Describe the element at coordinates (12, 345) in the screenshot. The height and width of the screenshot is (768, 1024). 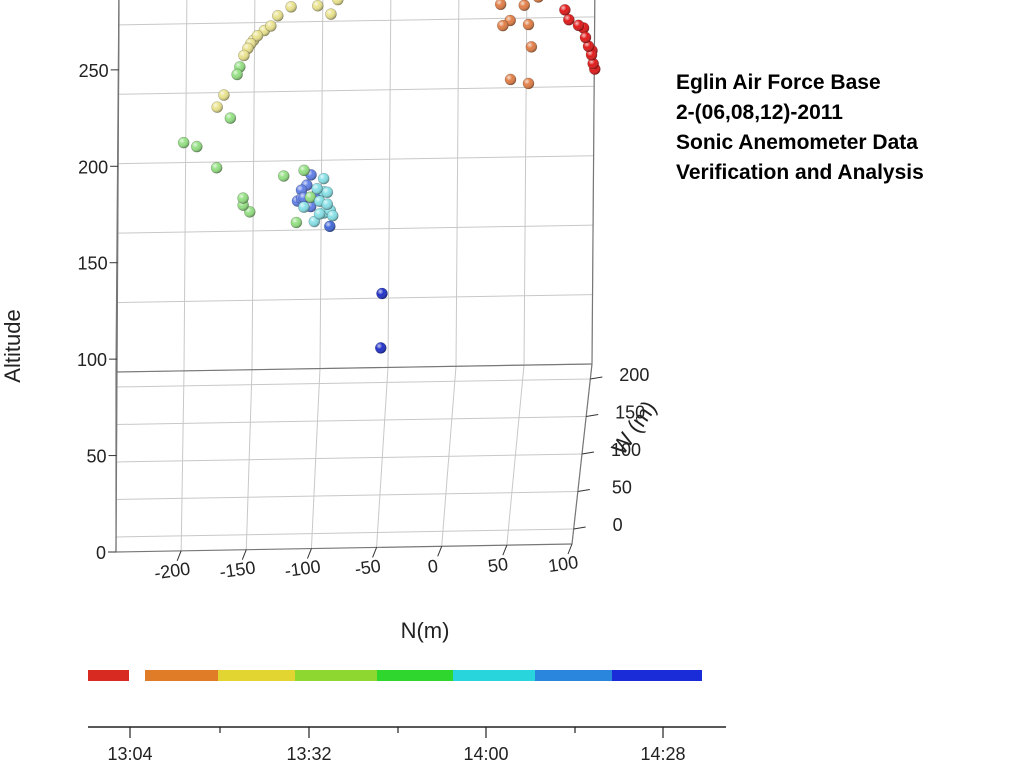
I see `z-axis-label: Altitude` at that location.